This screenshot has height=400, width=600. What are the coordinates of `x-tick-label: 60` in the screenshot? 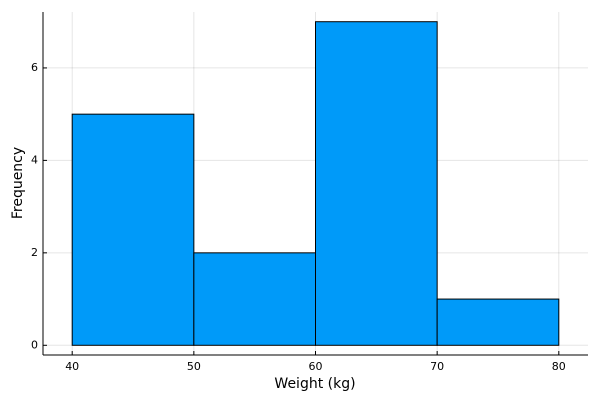 It's located at (316, 366).